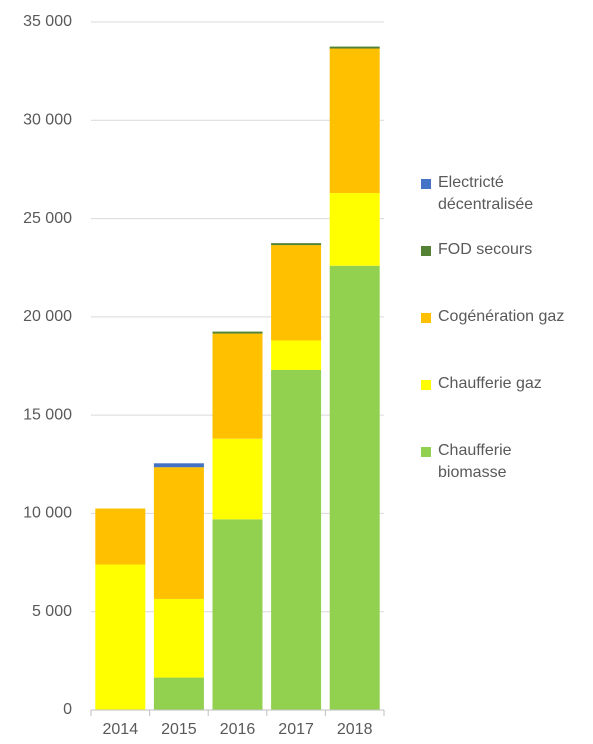 This screenshot has width=593, height=744. I want to click on y-tick-label: 10 000, so click(47, 513).